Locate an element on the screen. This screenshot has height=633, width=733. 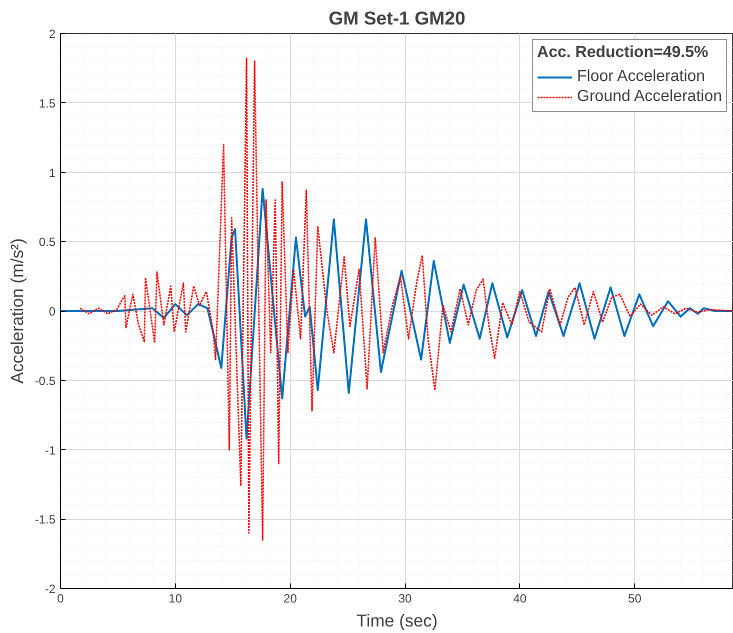
y-tick-label: 1.5 is located at coordinates (47, 103).